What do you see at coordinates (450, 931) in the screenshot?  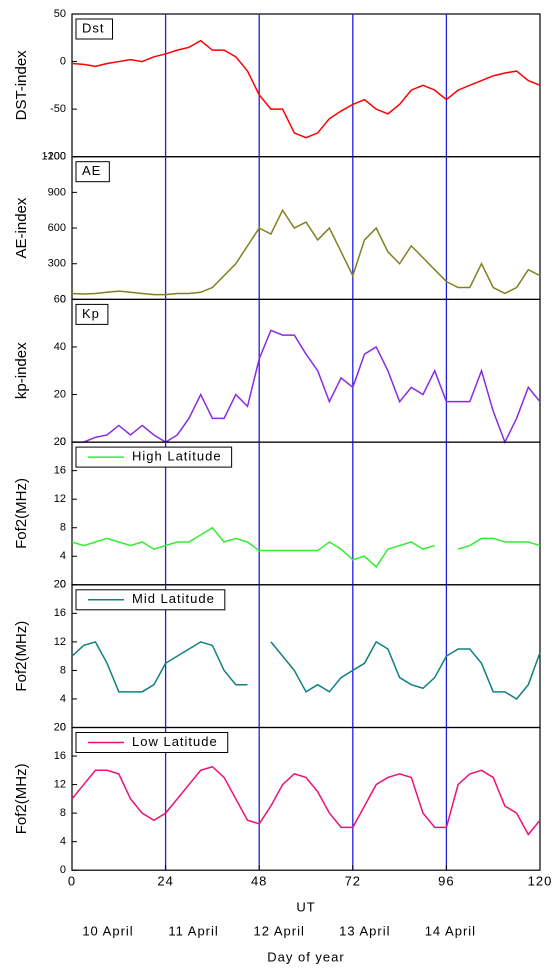 I see `day-label: 14 April` at bounding box center [450, 931].